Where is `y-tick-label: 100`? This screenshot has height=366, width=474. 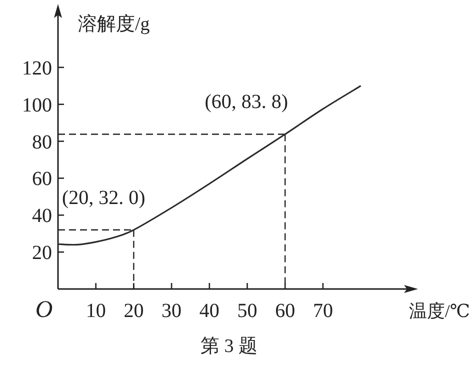 y-tick-label: 100 is located at coordinates (37, 105).